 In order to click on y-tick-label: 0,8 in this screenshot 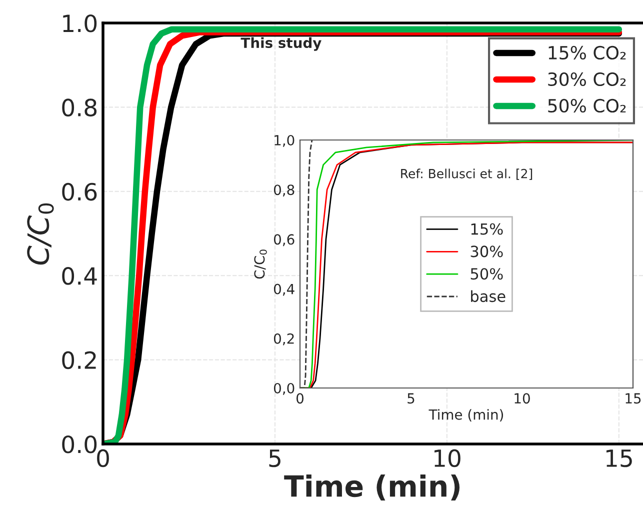, I will do `click(284, 190)`.